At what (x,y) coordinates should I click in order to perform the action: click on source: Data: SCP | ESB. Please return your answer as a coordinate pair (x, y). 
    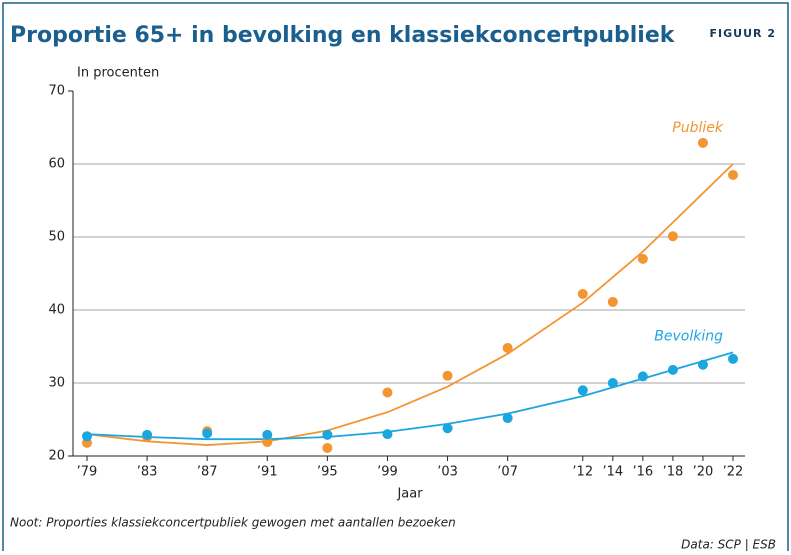
    Looking at the image, I should click on (728, 545).